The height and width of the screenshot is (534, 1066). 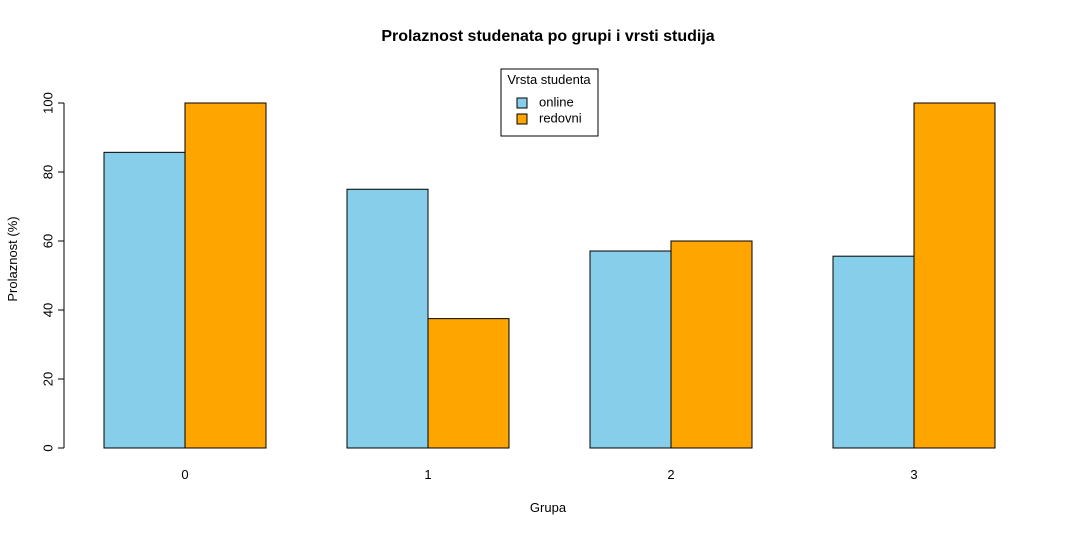 What do you see at coordinates (913, 474) in the screenshot?
I see `x-tick-label-3: 3` at bounding box center [913, 474].